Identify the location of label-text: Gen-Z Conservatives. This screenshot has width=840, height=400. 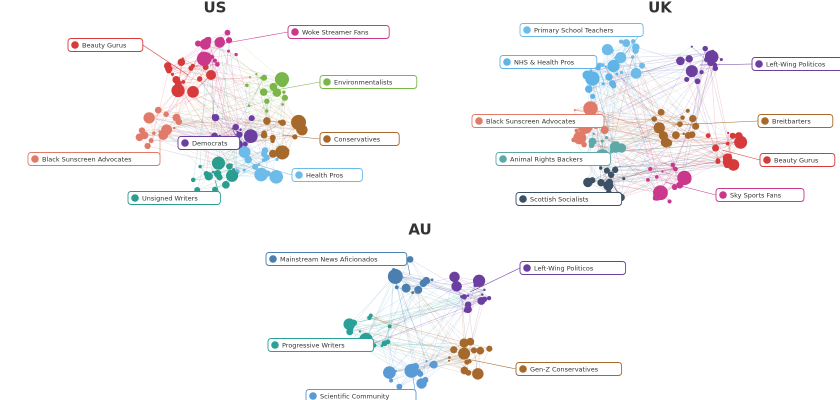
(564, 370).